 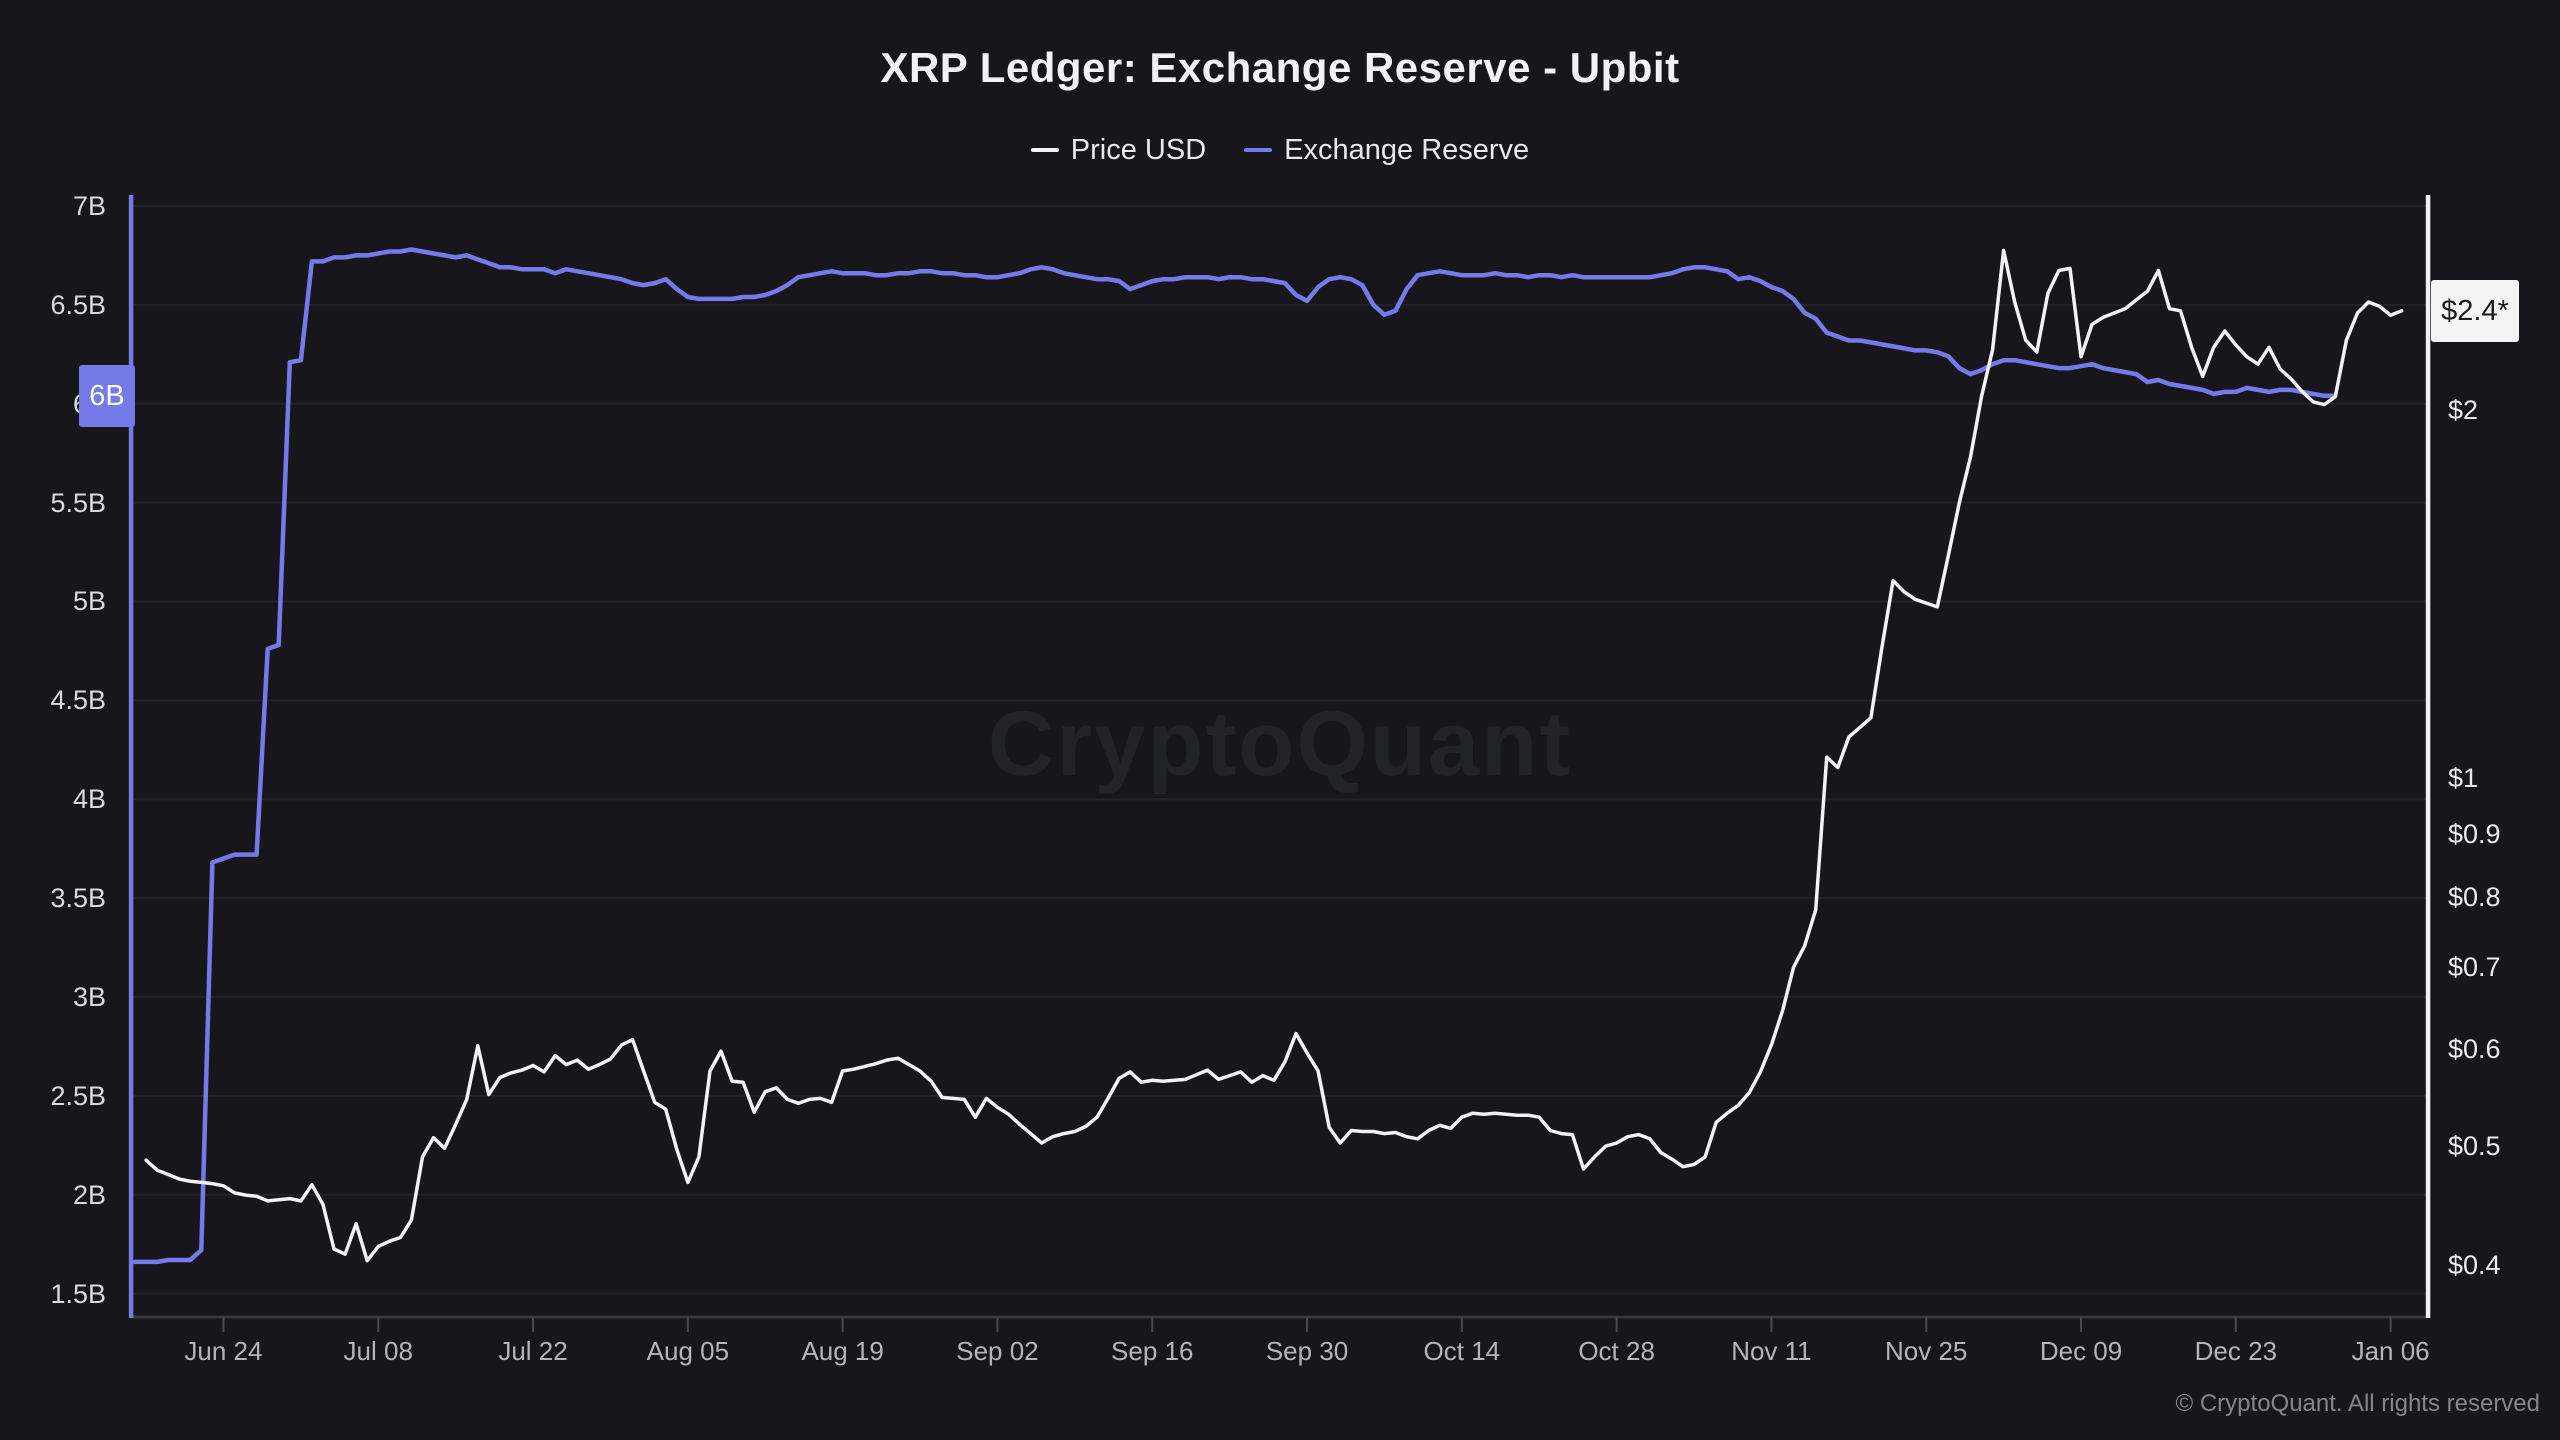 What do you see at coordinates (842, 1351) in the screenshot?
I see `x-axis-tick-label: Aug 19` at bounding box center [842, 1351].